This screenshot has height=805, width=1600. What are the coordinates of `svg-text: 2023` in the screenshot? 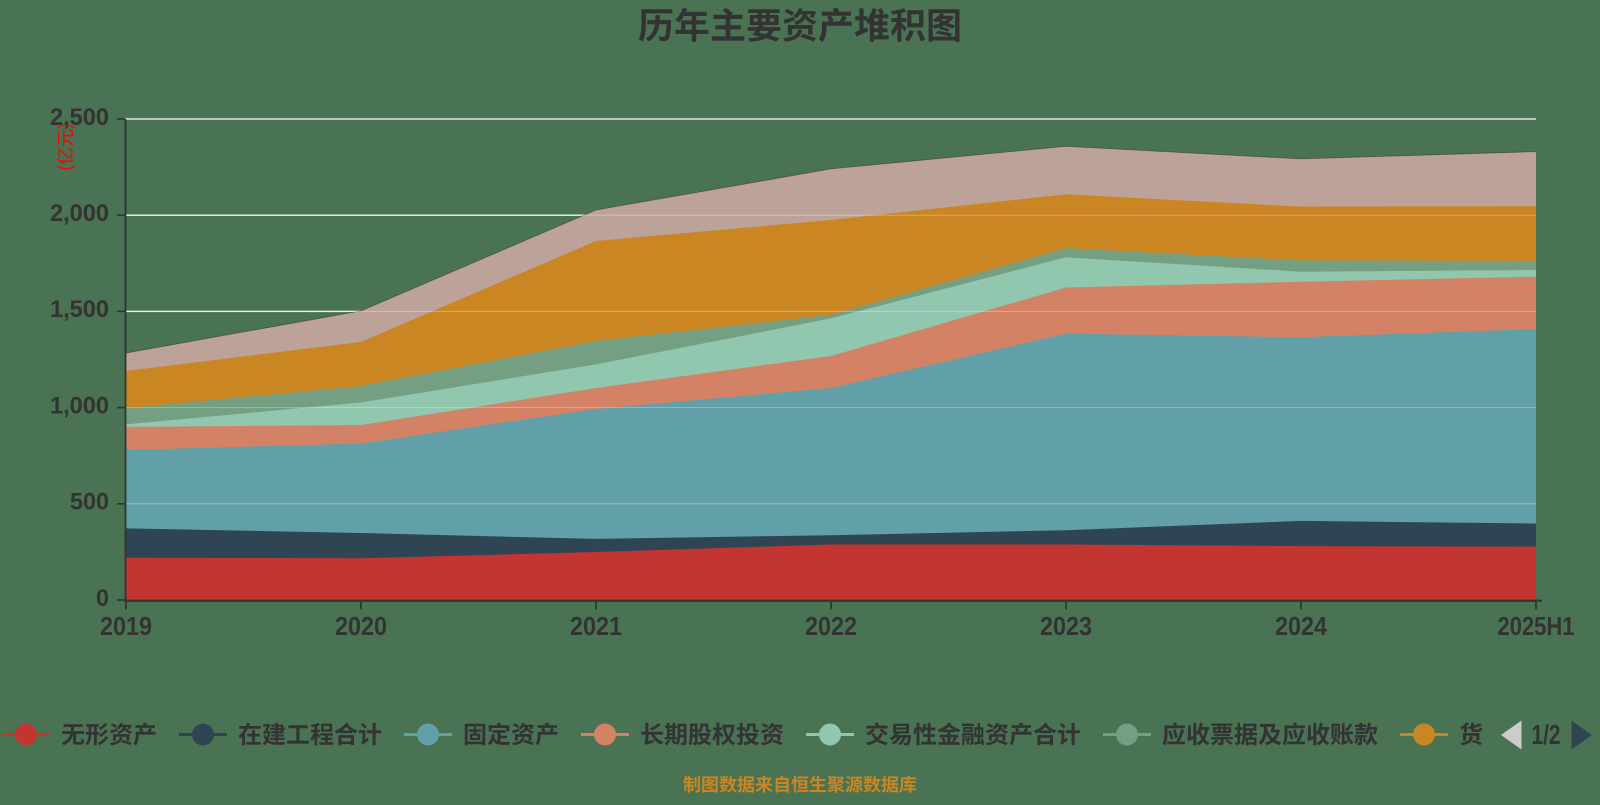 It's located at (1066, 626).